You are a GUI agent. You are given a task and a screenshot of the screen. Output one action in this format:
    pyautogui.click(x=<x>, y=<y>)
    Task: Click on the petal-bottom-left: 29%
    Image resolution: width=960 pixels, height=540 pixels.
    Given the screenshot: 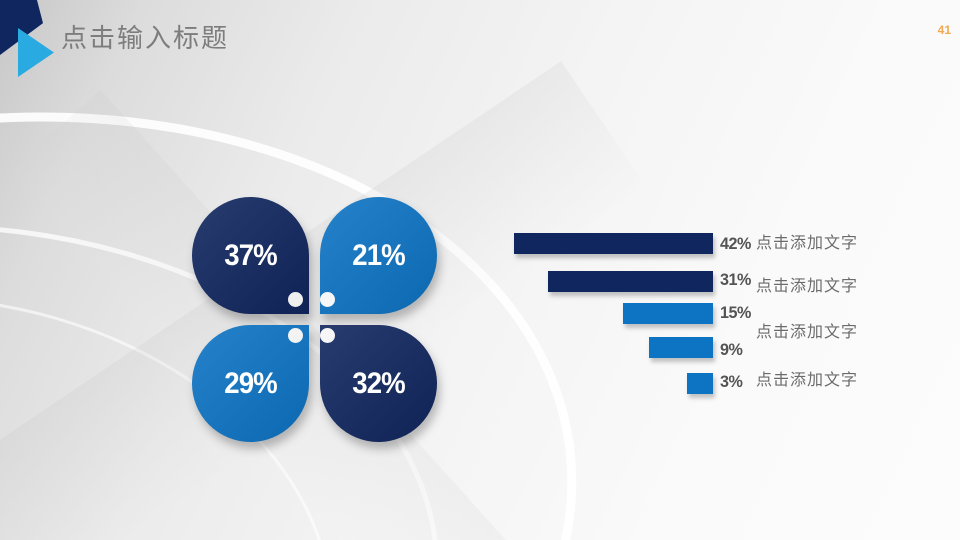 What is the action you would take?
    pyautogui.click(x=250, y=383)
    